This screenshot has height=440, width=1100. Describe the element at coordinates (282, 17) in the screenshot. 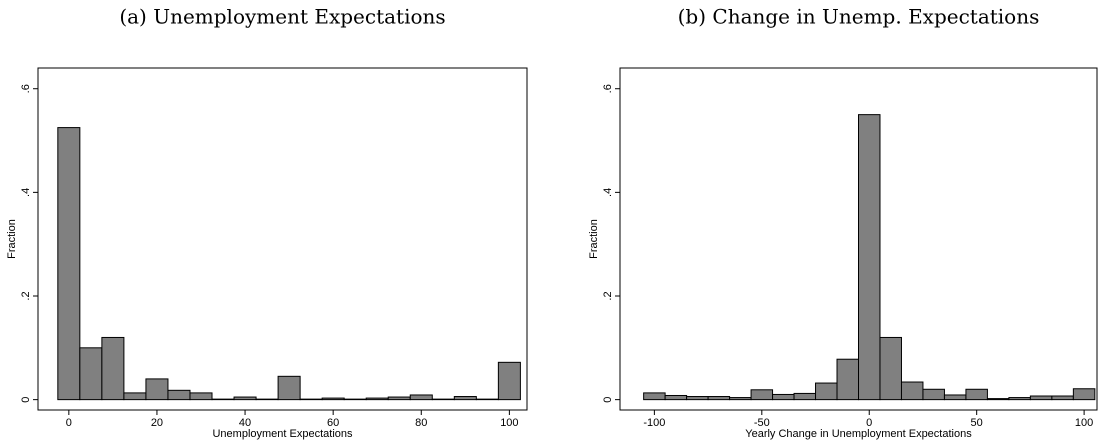

I see `chart-title: (a) Unemployment Expectations` at that location.